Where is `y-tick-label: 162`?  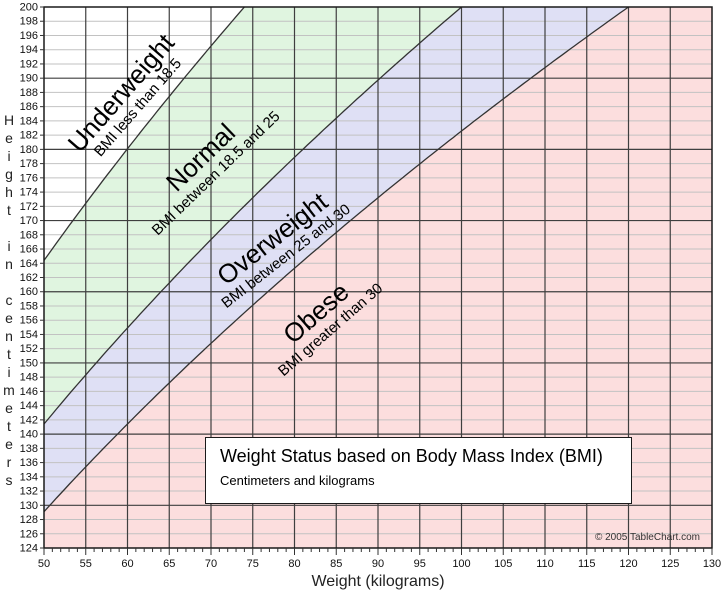 y-tick-label: 162 is located at coordinates (29, 278).